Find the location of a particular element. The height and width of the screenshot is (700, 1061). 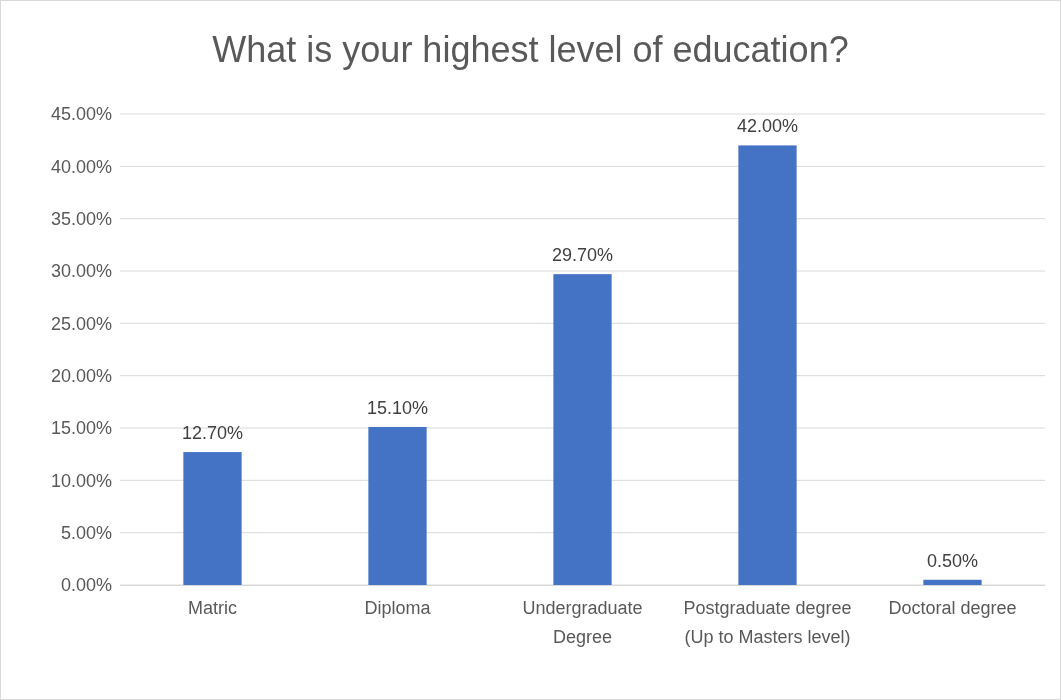

y-tick-label: 0.00% is located at coordinates (86, 585).